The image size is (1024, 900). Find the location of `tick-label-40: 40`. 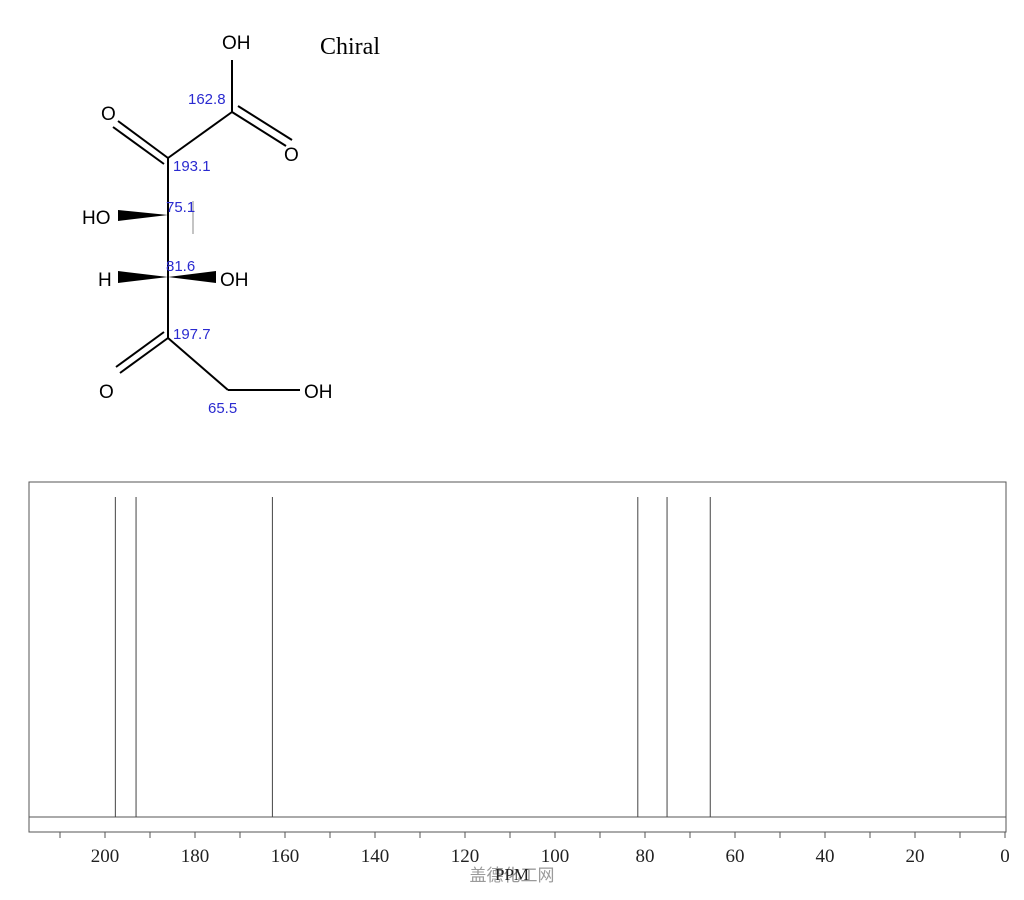

tick-label-40: 40 is located at coordinates (825, 856).